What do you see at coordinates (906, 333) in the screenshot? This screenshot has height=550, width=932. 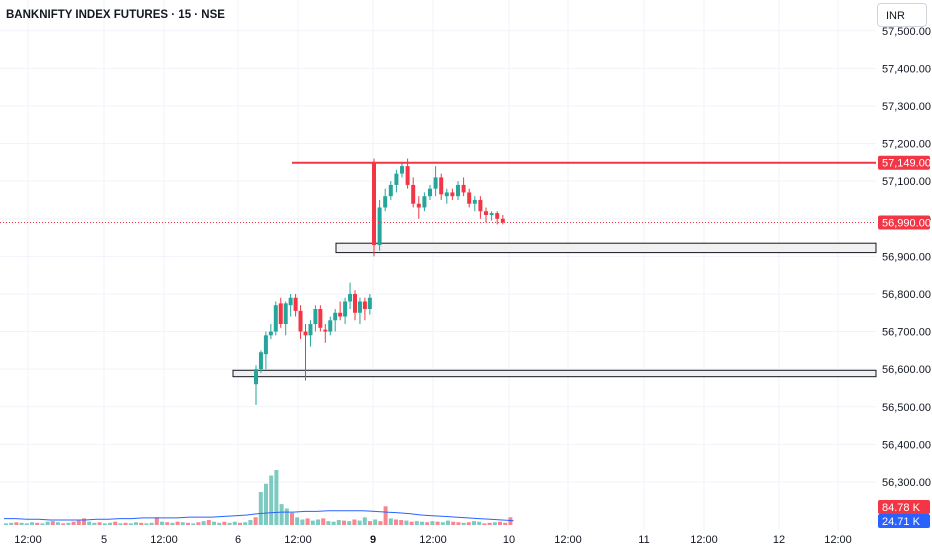 I see `price-tick-label: 56,700.00` at bounding box center [906, 333].